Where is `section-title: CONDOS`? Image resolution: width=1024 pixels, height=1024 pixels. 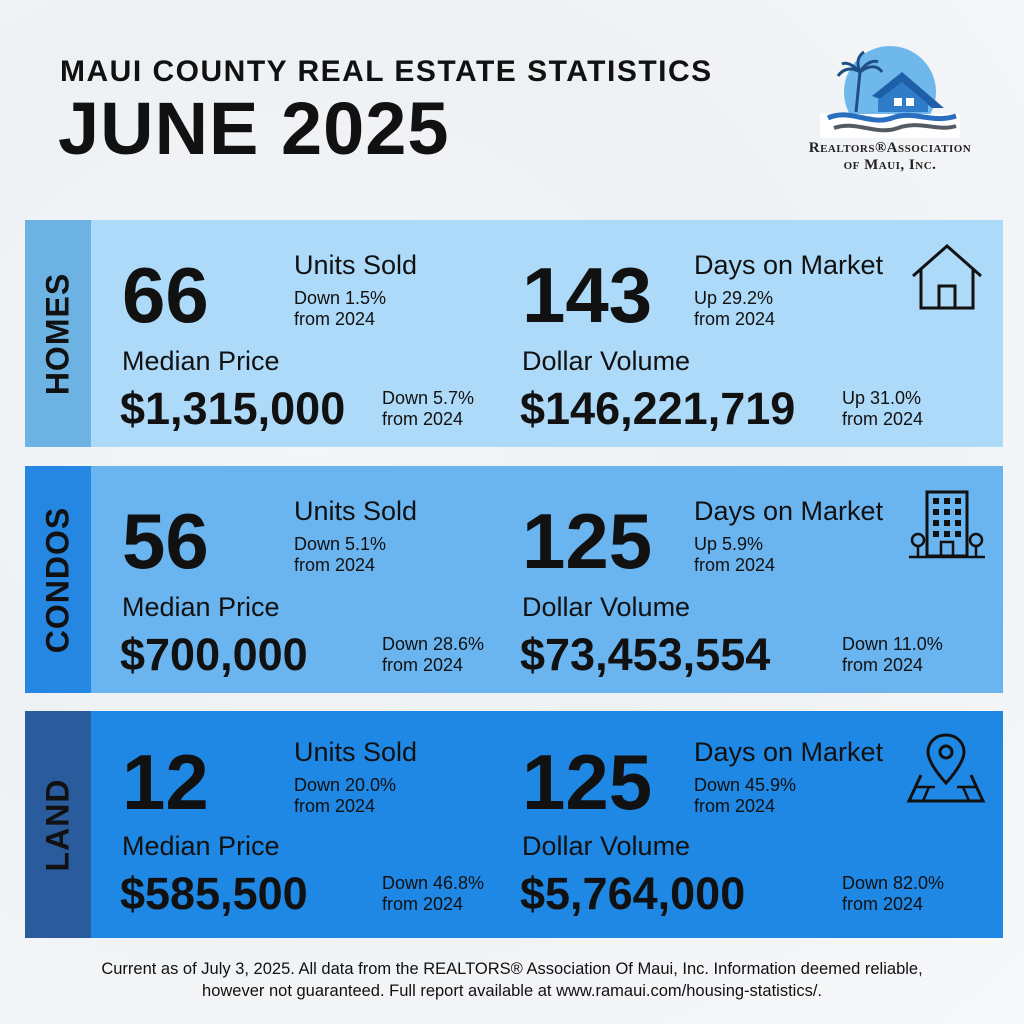 section-title: CONDOS is located at coordinates (57, 579).